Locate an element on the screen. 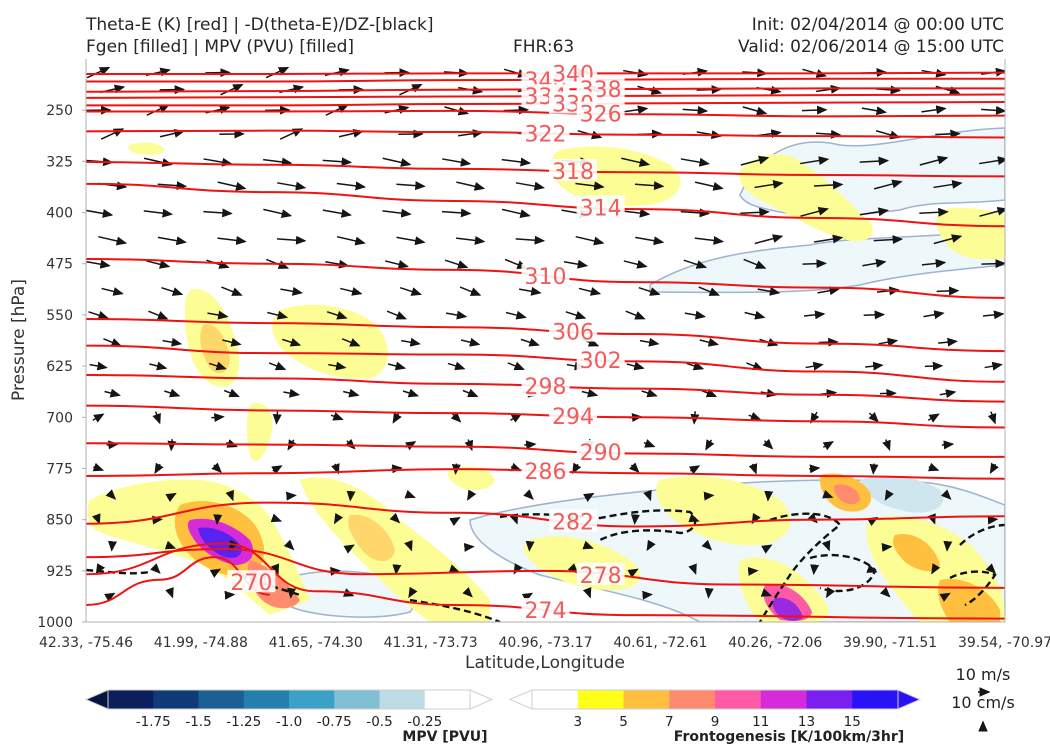 The height and width of the screenshot is (750, 1050). frontogenesis-colorbar-title: Frontogenesis [K/100km/3hr] is located at coordinates (789, 737).